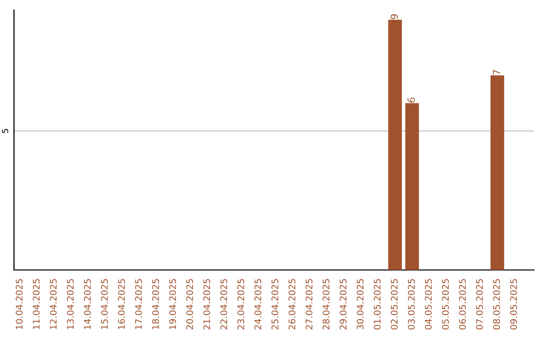 The width and height of the screenshot is (540, 340). I want to click on data-label: 6, so click(411, 100).